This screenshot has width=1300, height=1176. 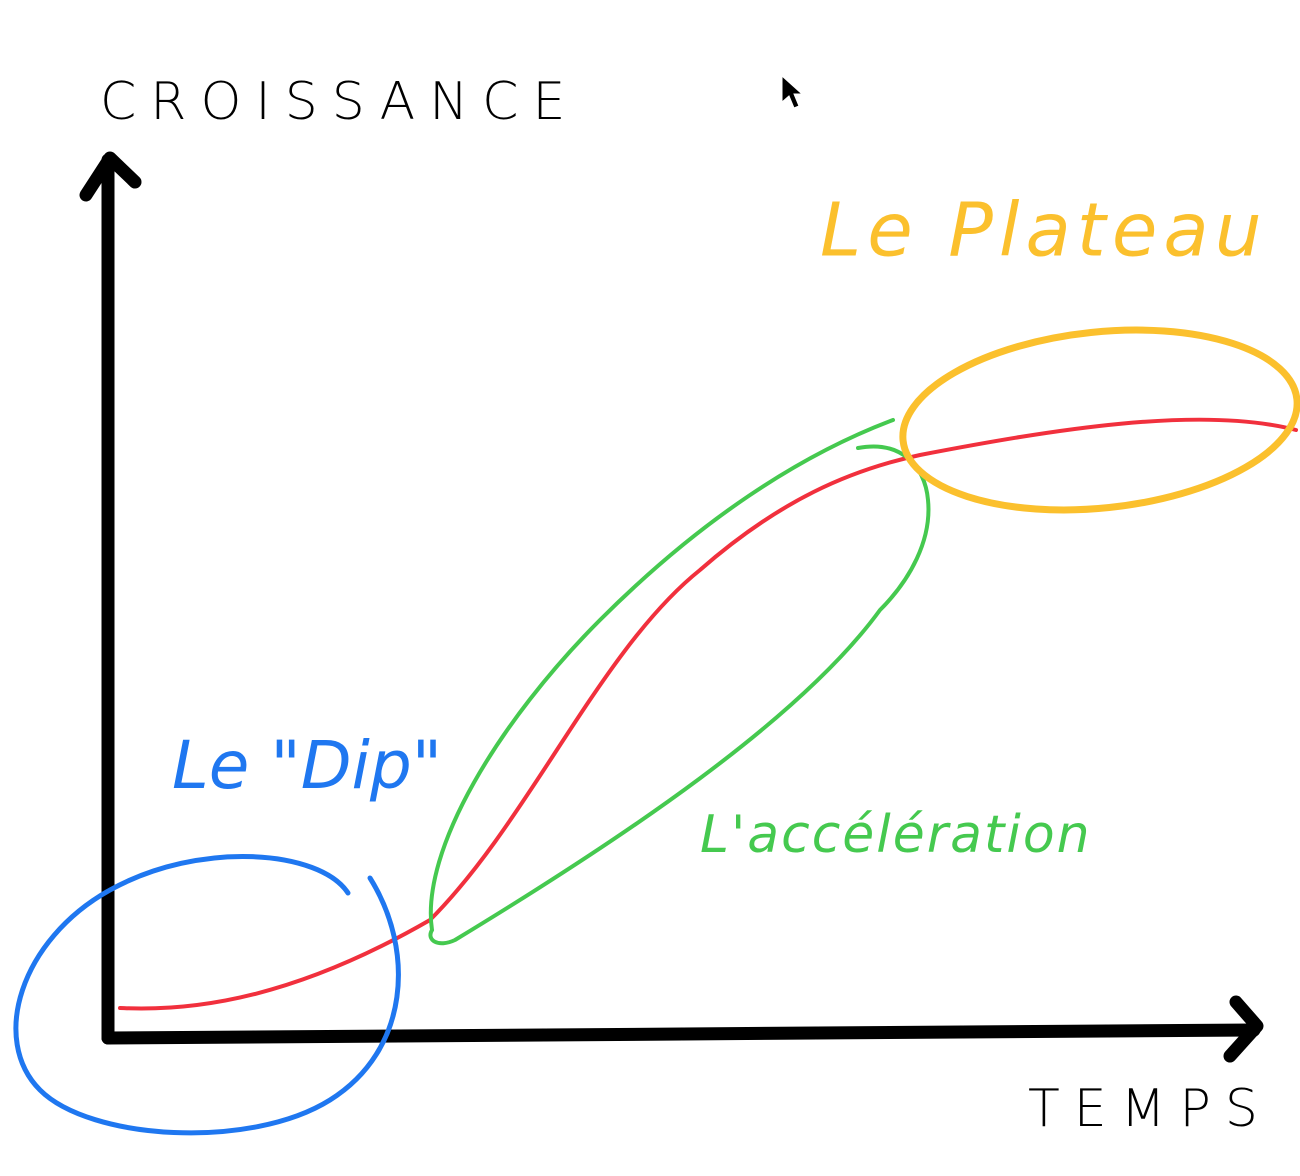 I want to click on x-axis-label: TEMPS, so click(x=1150, y=1109).